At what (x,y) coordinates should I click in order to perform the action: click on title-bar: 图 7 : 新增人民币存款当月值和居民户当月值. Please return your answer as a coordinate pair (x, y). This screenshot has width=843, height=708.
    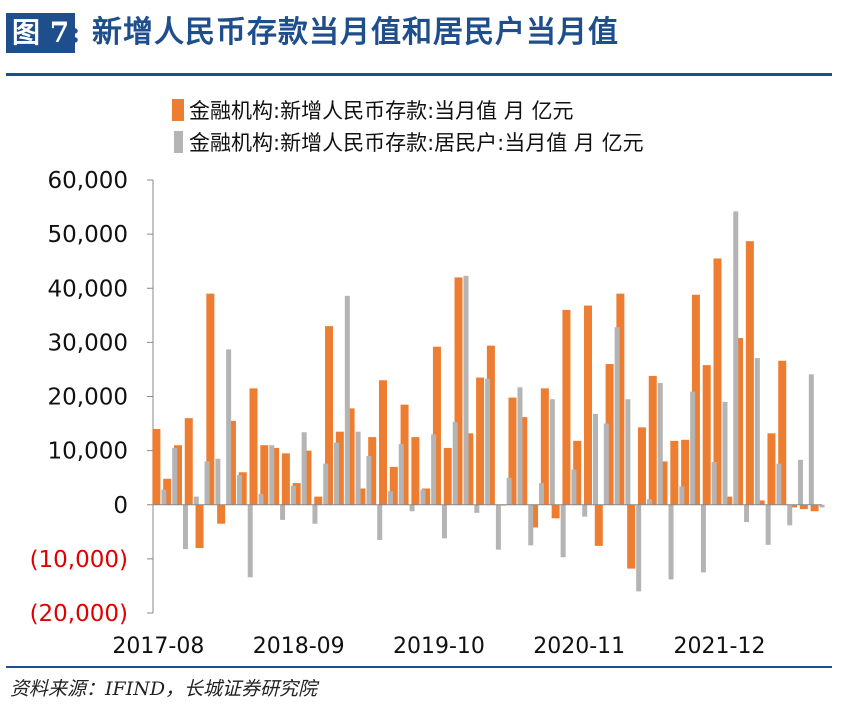
    Looking at the image, I should click on (421, 35).